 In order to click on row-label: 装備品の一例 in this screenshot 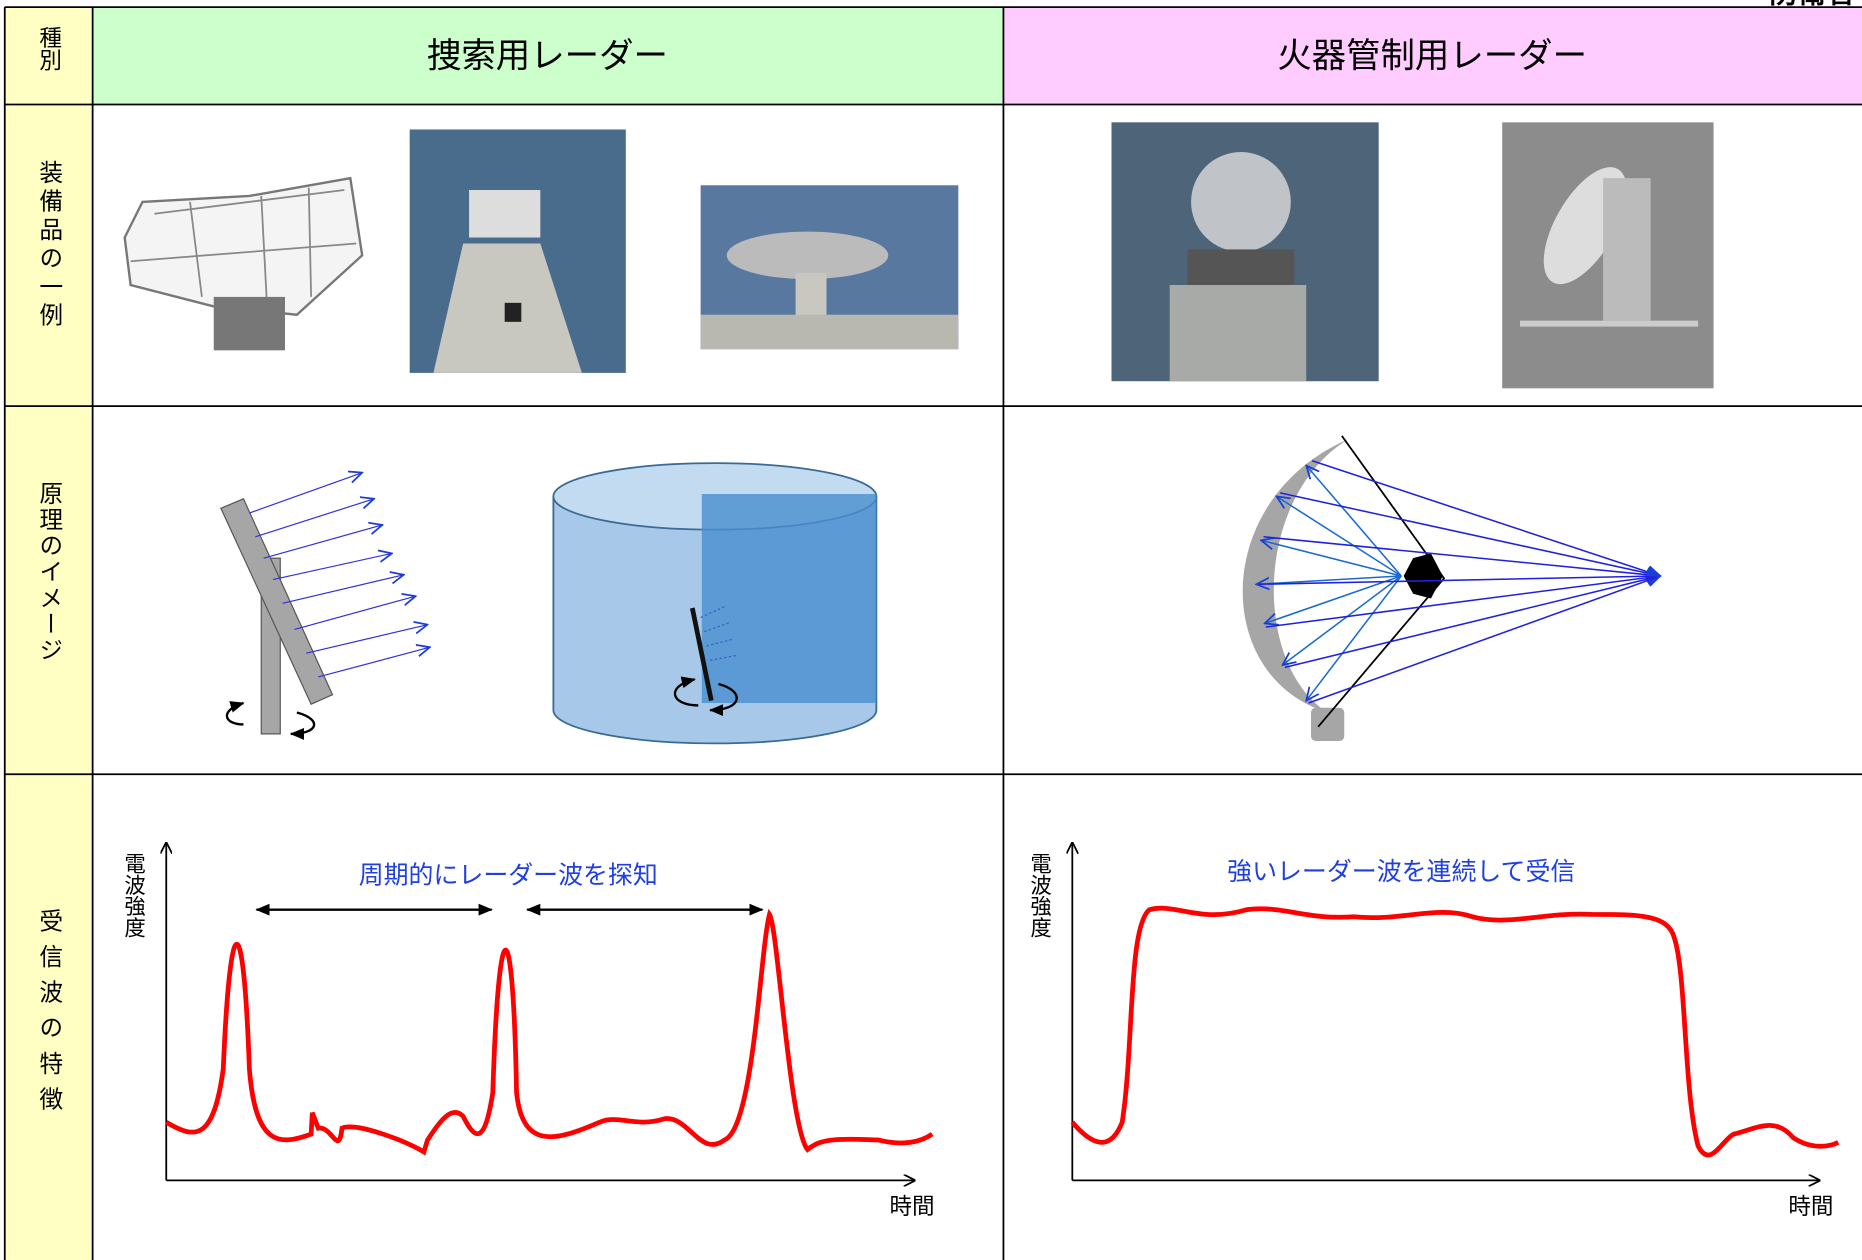, I will do `click(49, 245)`.